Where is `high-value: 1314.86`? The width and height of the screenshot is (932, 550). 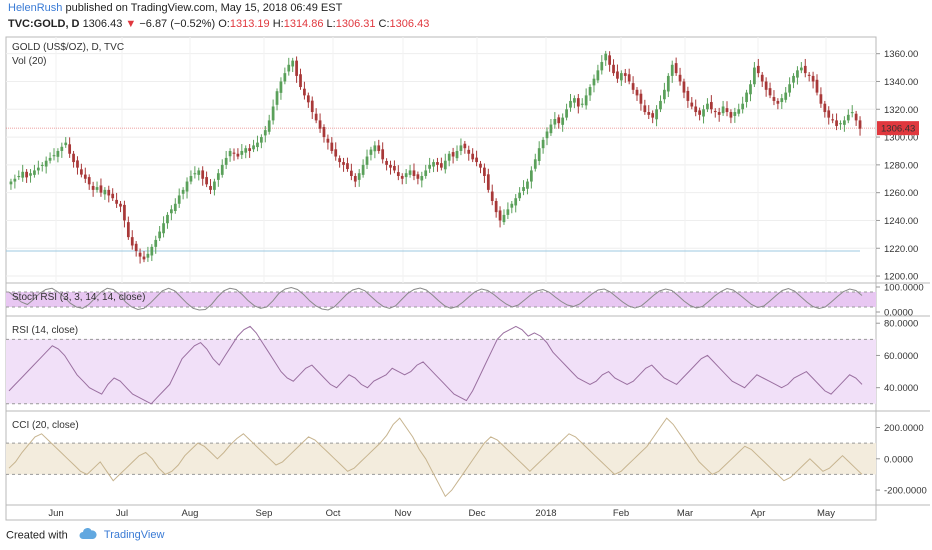 high-value: 1314.86 is located at coordinates (303, 24).